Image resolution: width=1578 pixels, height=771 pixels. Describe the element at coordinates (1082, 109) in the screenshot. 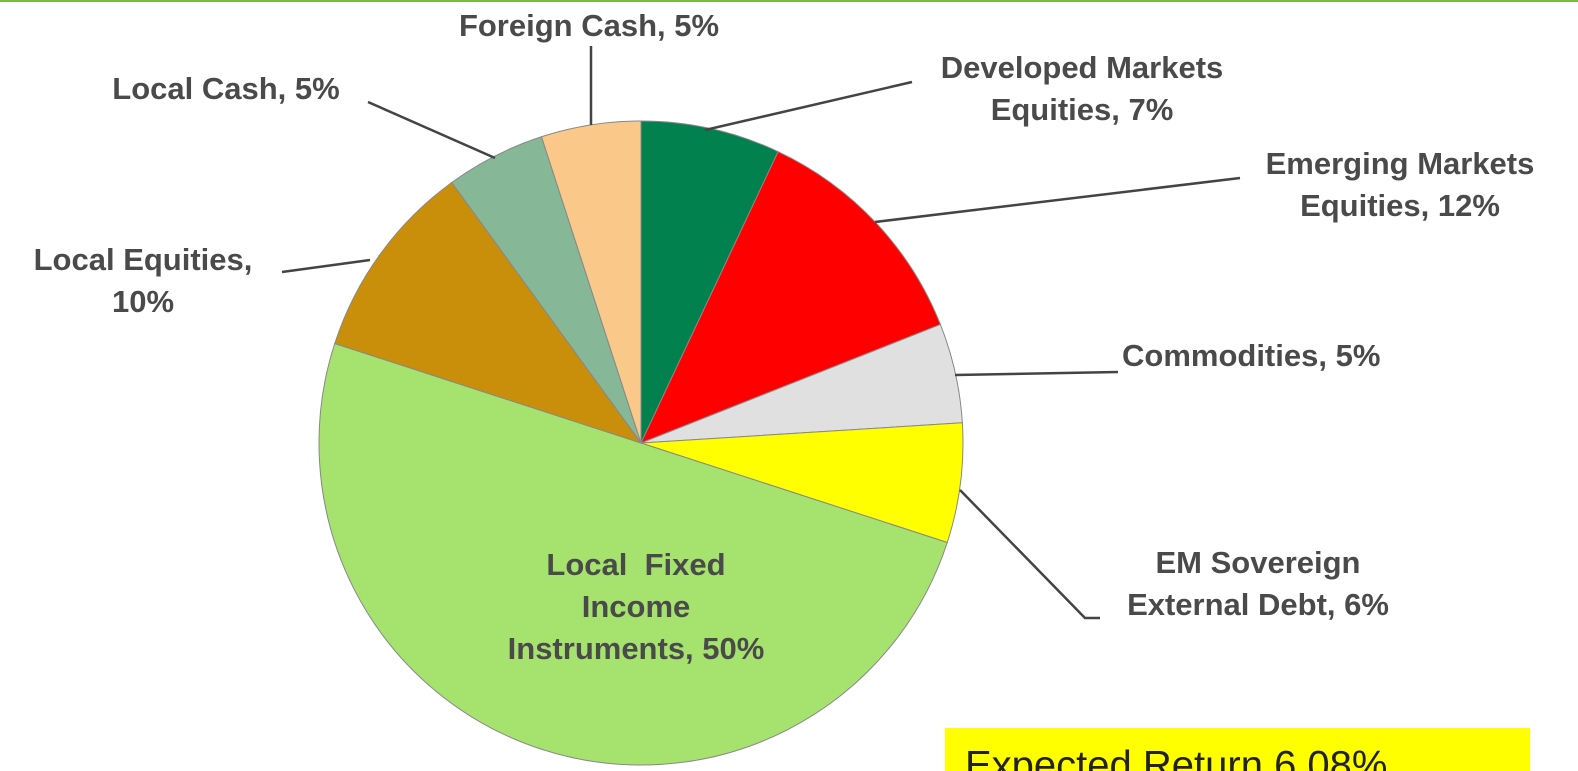

I see `data-label: Equities, 7%` at that location.